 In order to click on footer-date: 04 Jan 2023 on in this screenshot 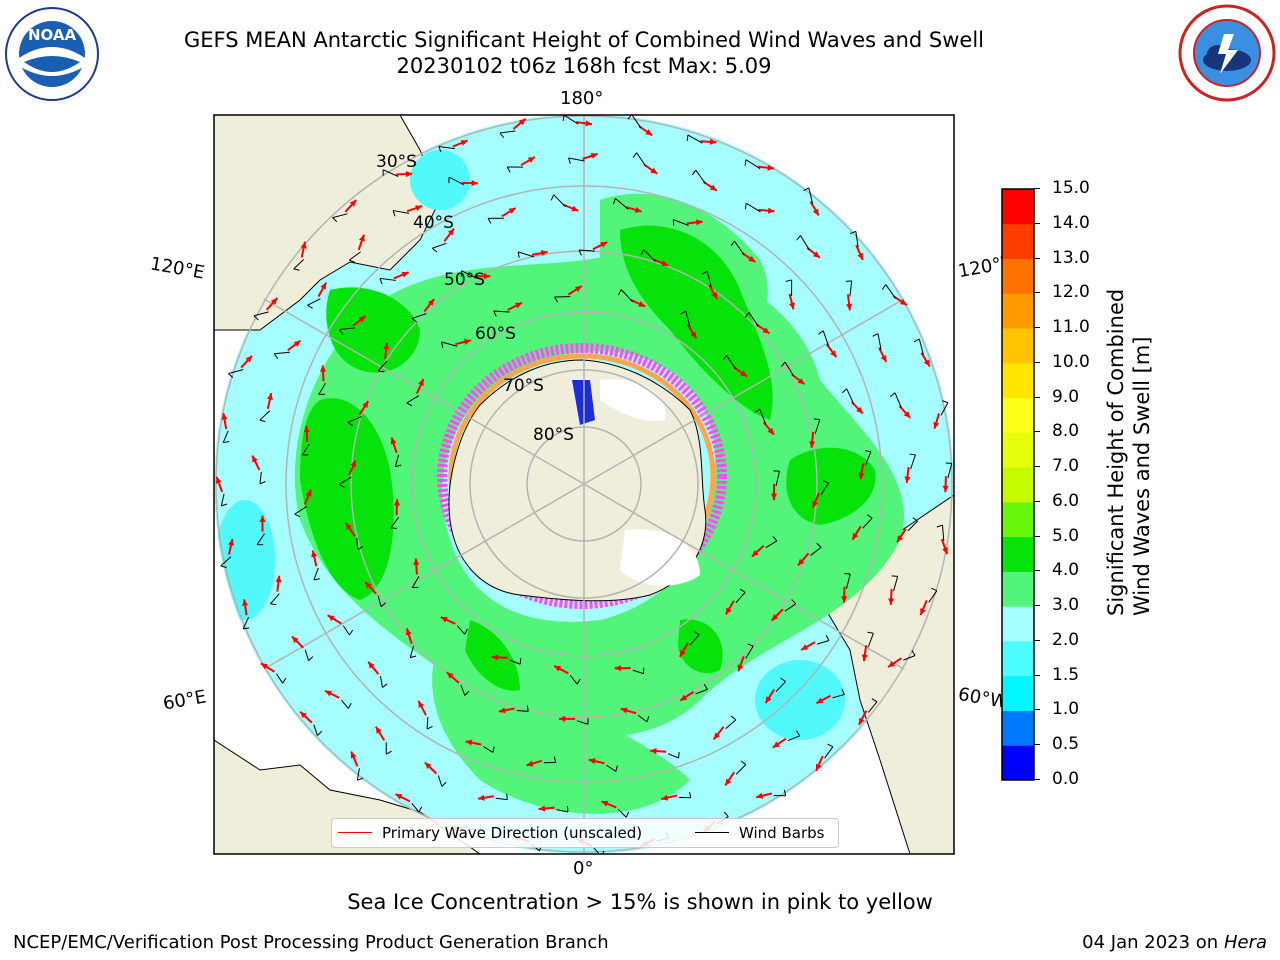, I will do `click(1150, 942)`.